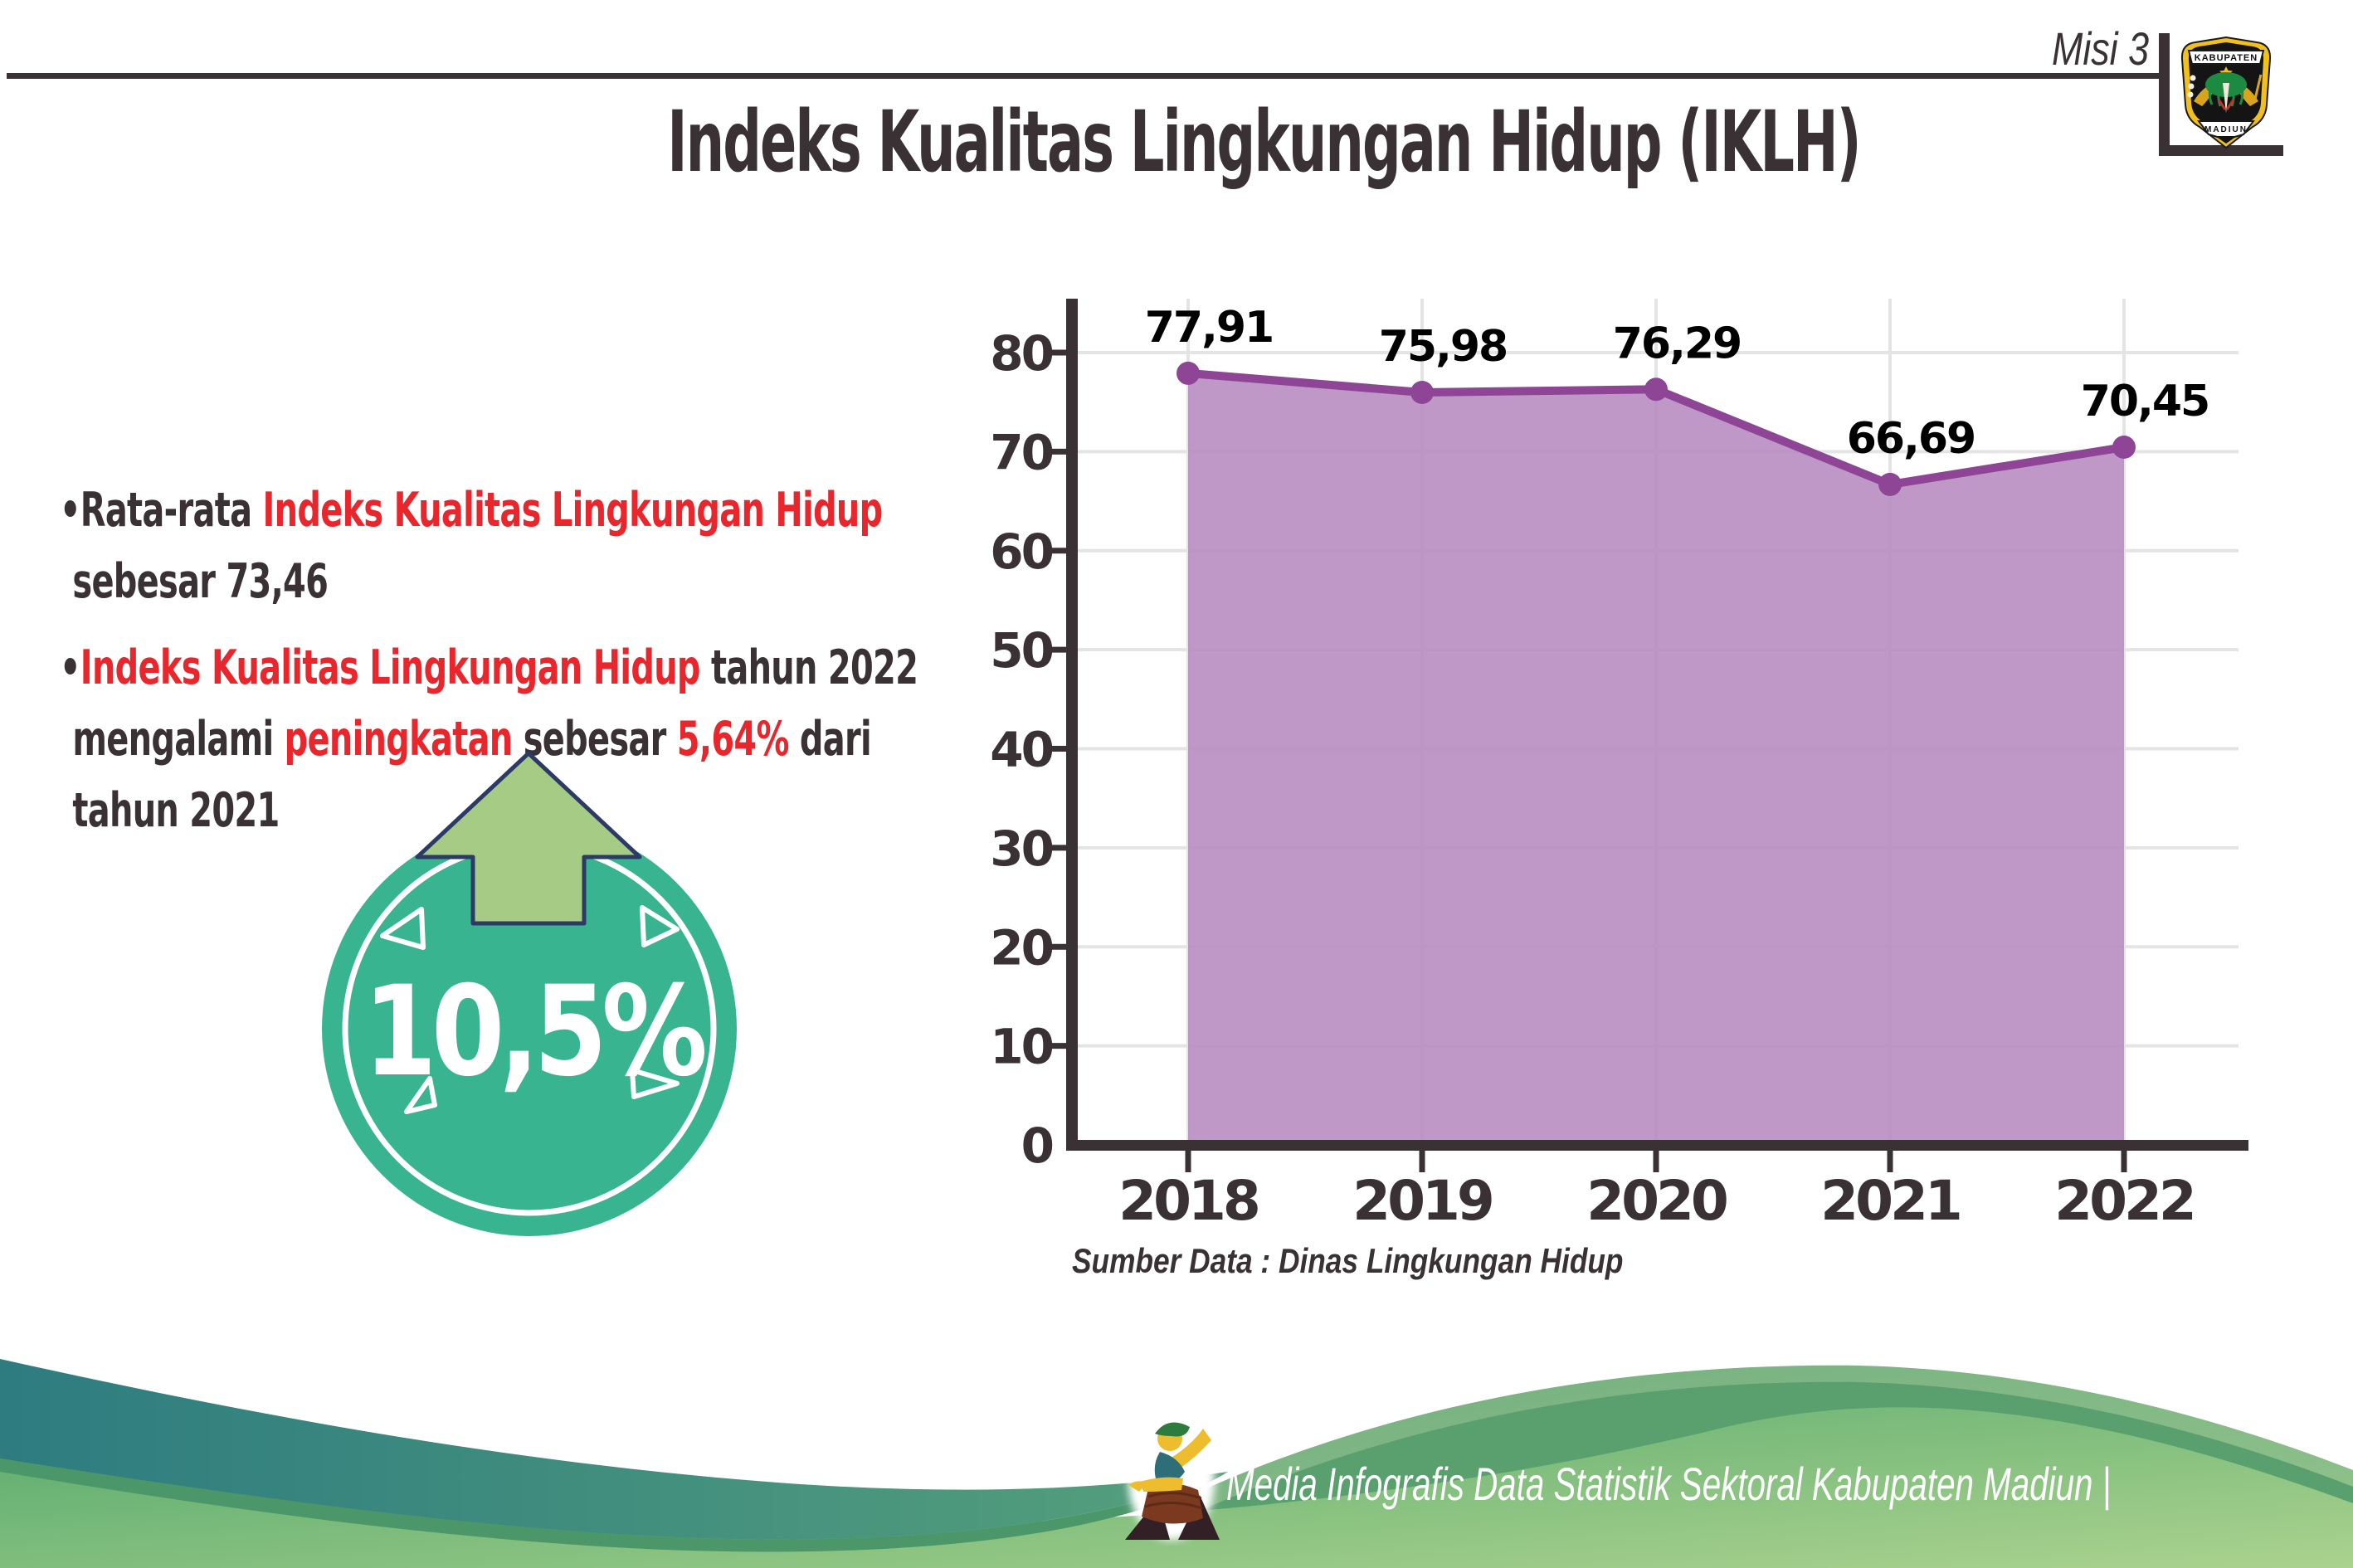 The width and height of the screenshot is (2353, 1568). What do you see at coordinates (2258, 87) in the screenshot?
I see `logo-rice-stalk` at bounding box center [2258, 87].